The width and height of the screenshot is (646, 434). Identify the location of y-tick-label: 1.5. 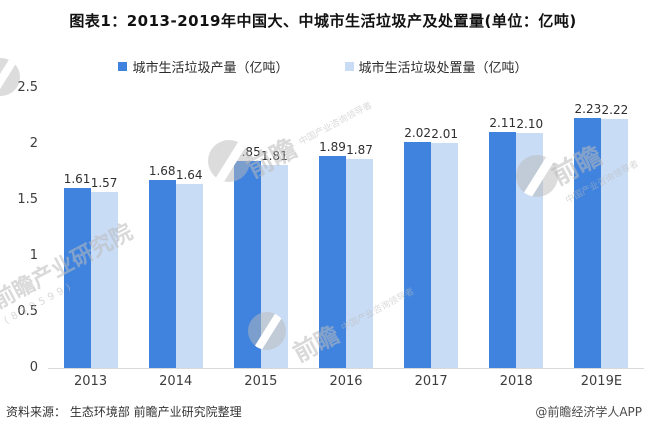
(27, 199).